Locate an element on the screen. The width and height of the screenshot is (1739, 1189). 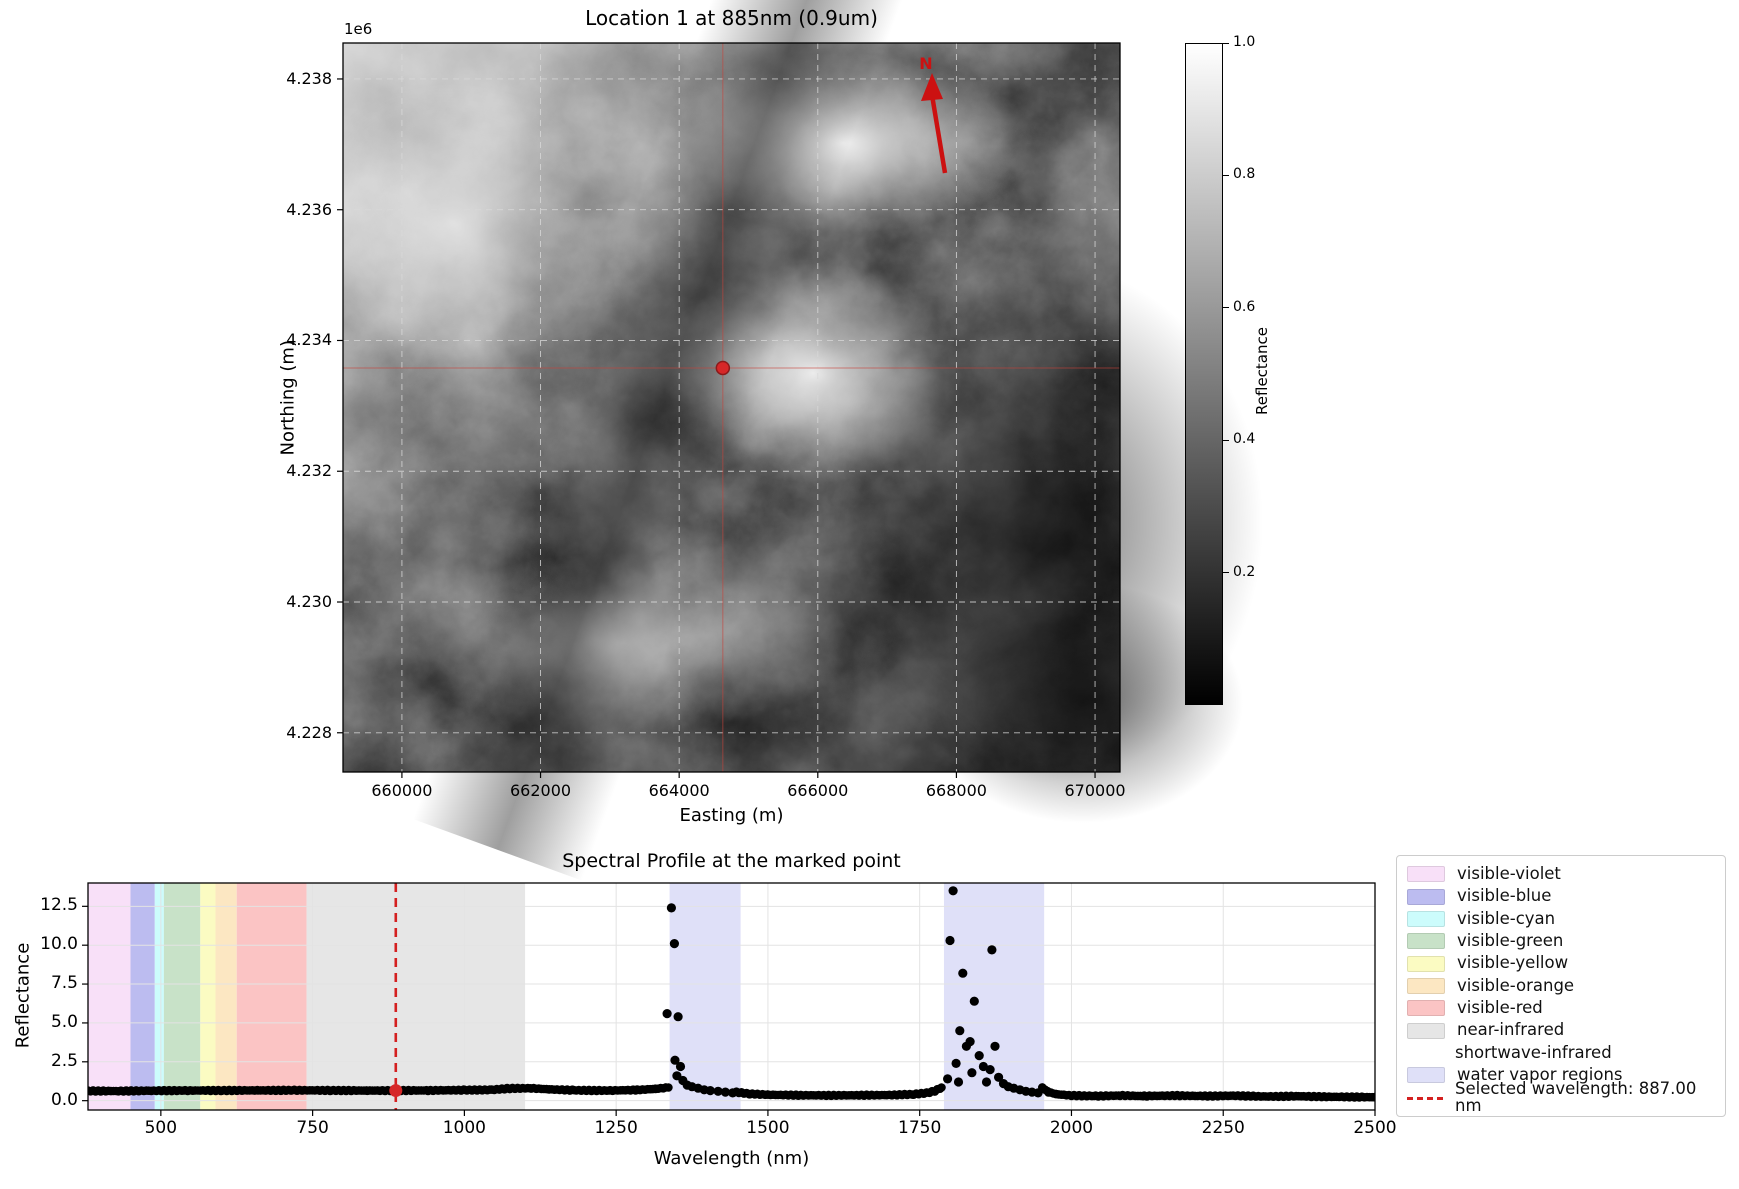
map-y-tick-label: 4.232 is located at coordinates (309, 471).